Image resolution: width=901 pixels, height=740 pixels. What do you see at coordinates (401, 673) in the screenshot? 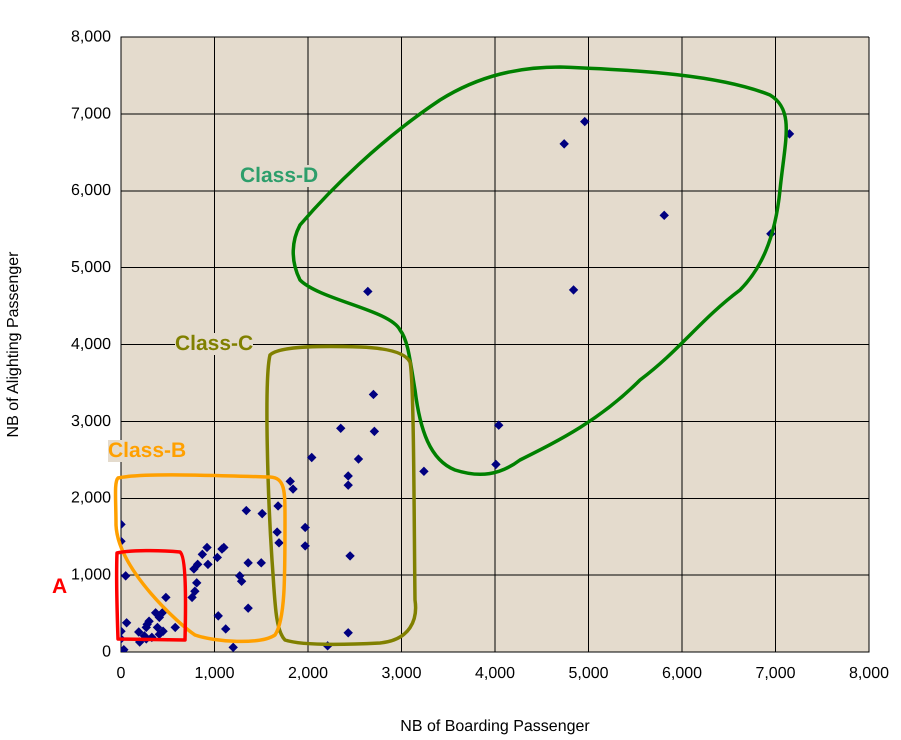
I see `x-tick-label: 3,000` at bounding box center [401, 673].